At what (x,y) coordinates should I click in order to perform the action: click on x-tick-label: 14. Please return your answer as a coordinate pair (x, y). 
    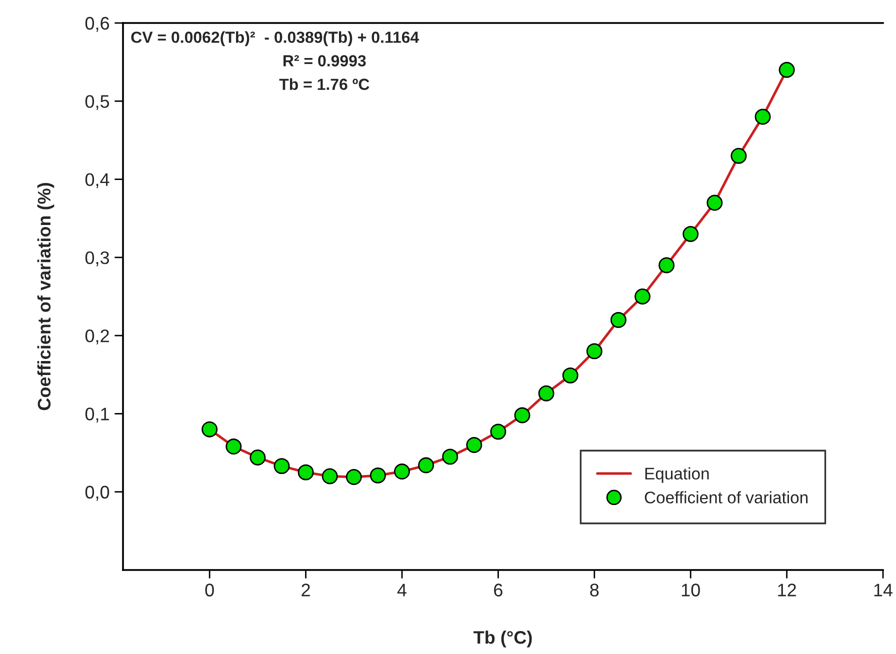
    Looking at the image, I should click on (883, 590).